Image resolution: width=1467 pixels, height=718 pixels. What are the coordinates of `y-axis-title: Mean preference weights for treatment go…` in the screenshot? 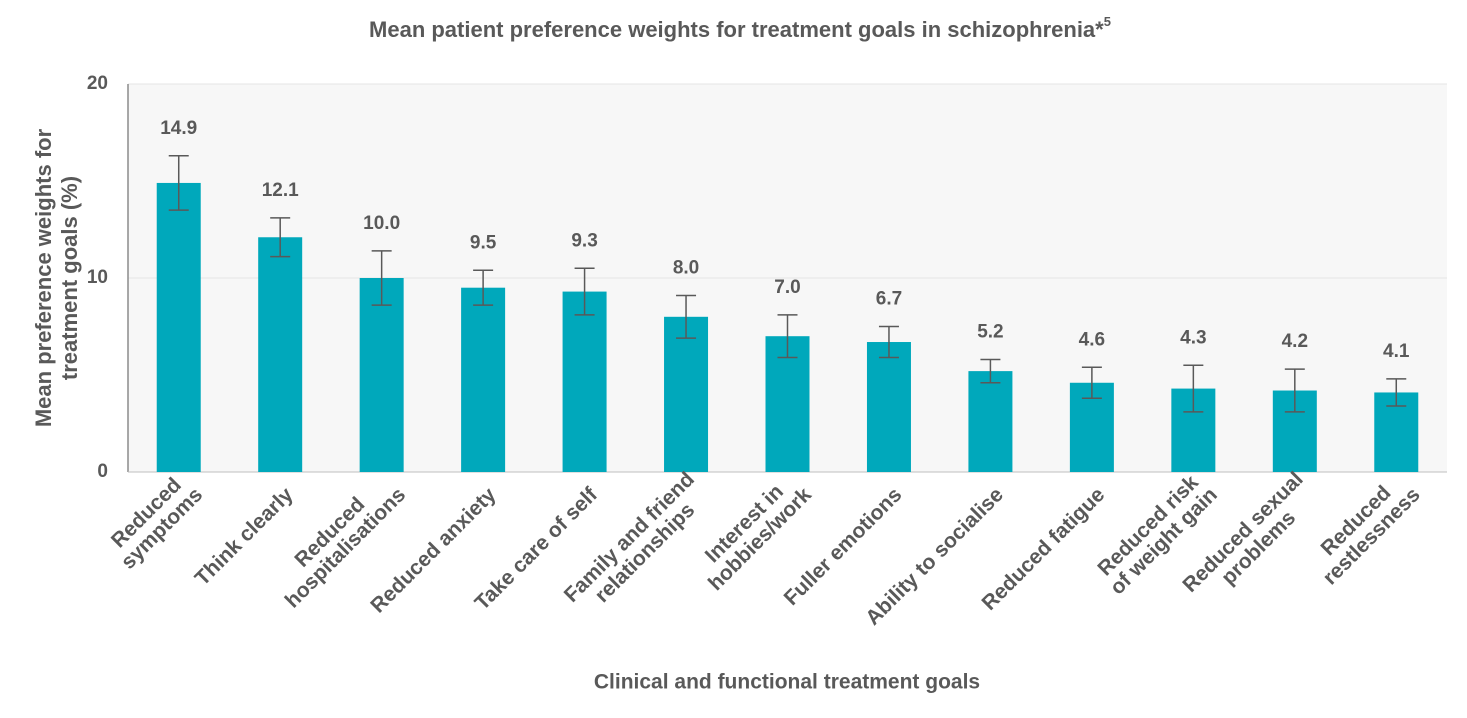 It's located at (56, 277).